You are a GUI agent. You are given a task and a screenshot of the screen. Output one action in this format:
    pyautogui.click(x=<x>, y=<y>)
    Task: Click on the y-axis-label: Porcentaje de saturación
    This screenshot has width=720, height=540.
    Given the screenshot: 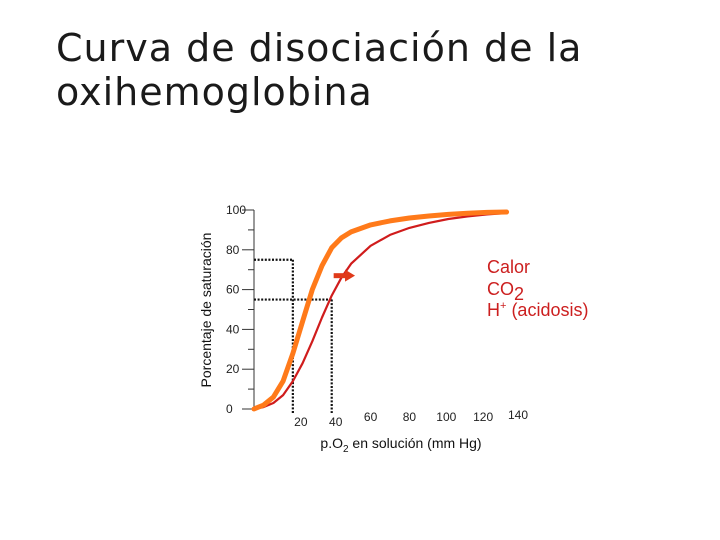 What is the action you would take?
    pyautogui.click(x=206, y=310)
    